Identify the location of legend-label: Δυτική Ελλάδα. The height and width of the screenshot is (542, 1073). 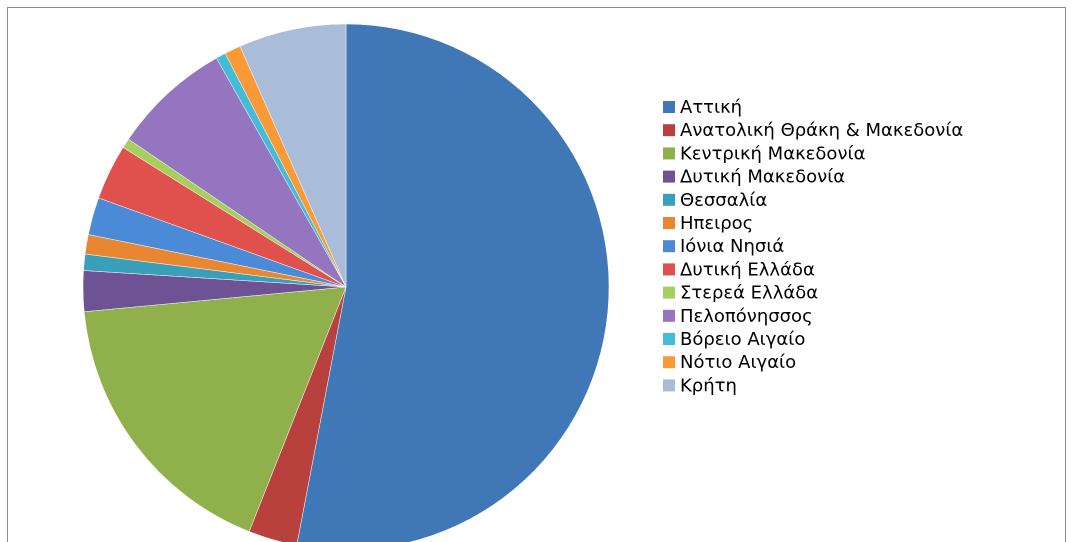
(747, 269).